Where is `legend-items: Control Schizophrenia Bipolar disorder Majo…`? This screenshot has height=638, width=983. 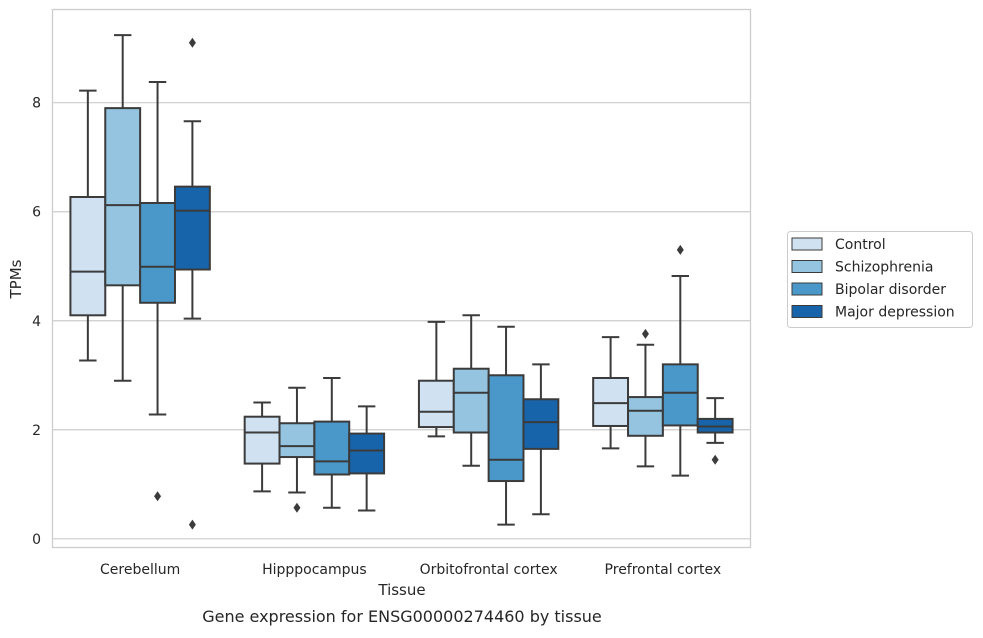
legend-items: Control Schizophrenia Bipolar disorder Majo… is located at coordinates (873, 279).